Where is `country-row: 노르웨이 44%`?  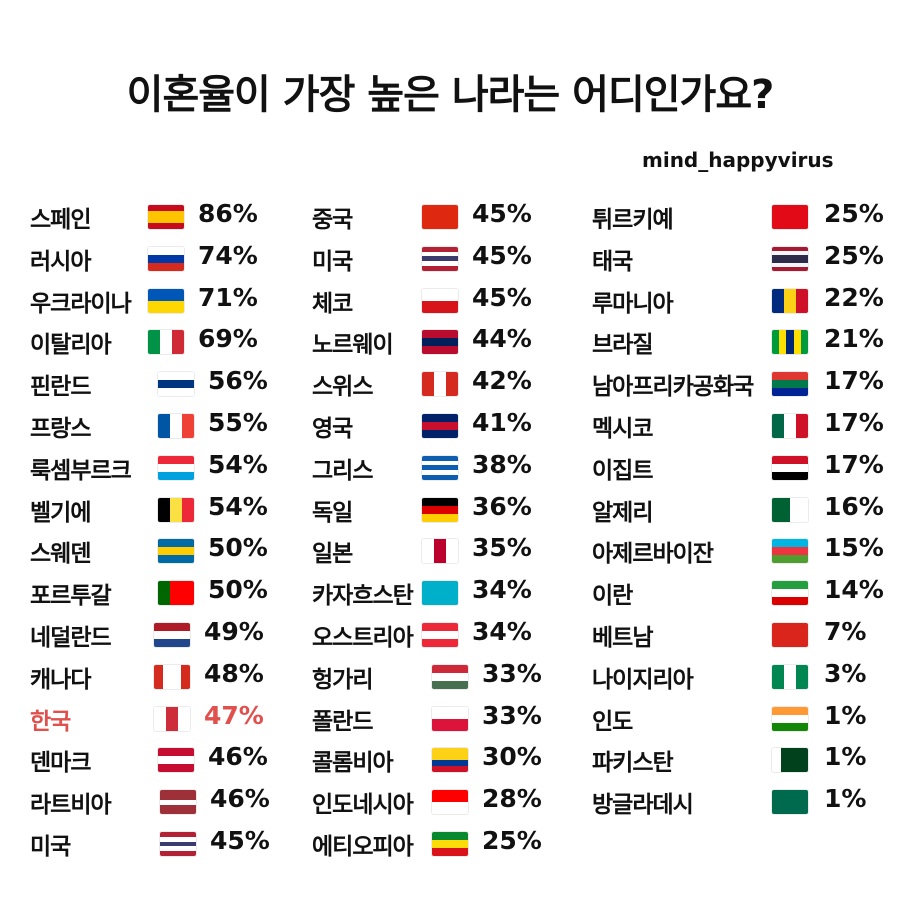
country-row: 노르웨이 44% is located at coordinates (457, 341).